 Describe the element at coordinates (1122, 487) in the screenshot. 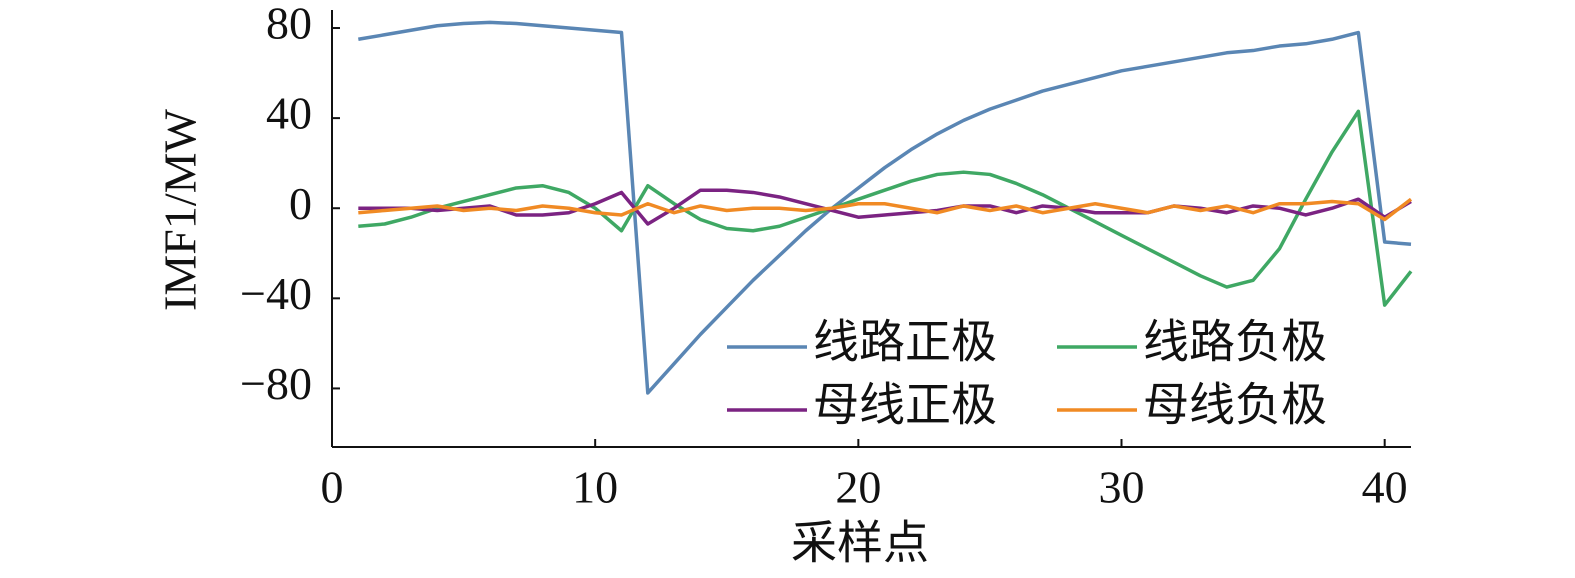

I see `x-tick-label: 30` at that location.